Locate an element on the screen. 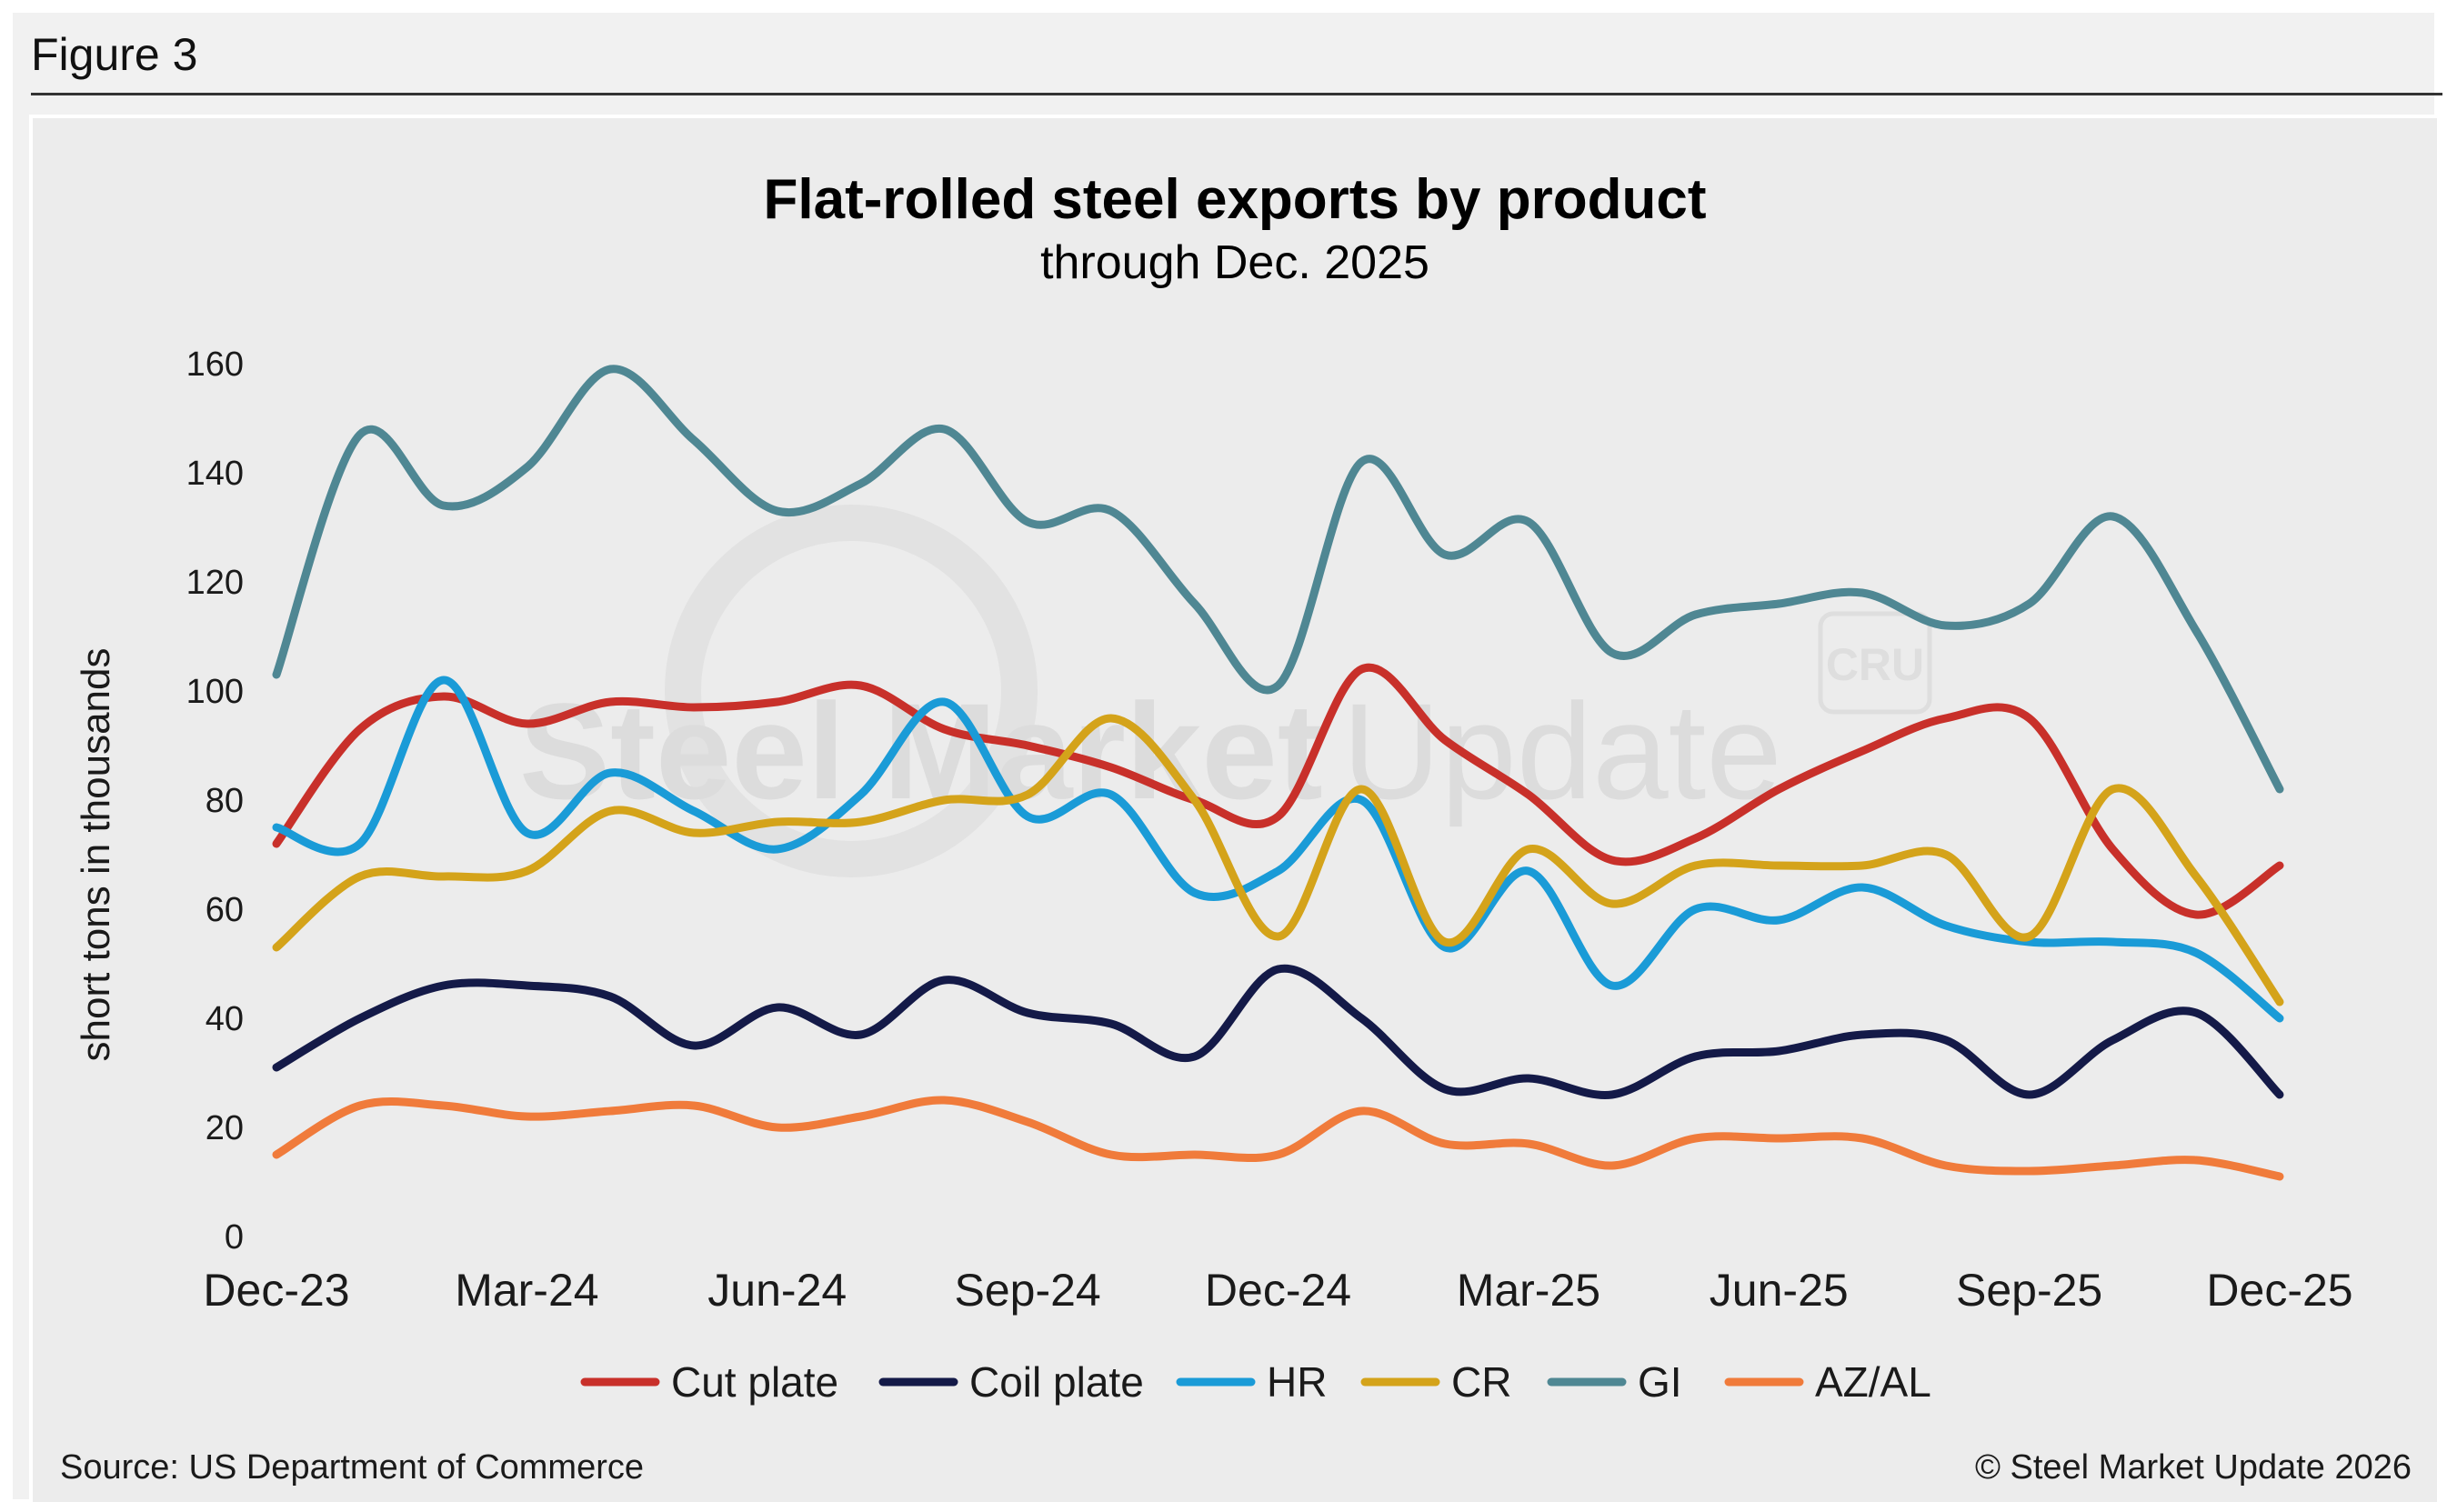 This screenshot has height=1512, width=2447. x-tick-label: Dec-24 is located at coordinates (1278, 1290).